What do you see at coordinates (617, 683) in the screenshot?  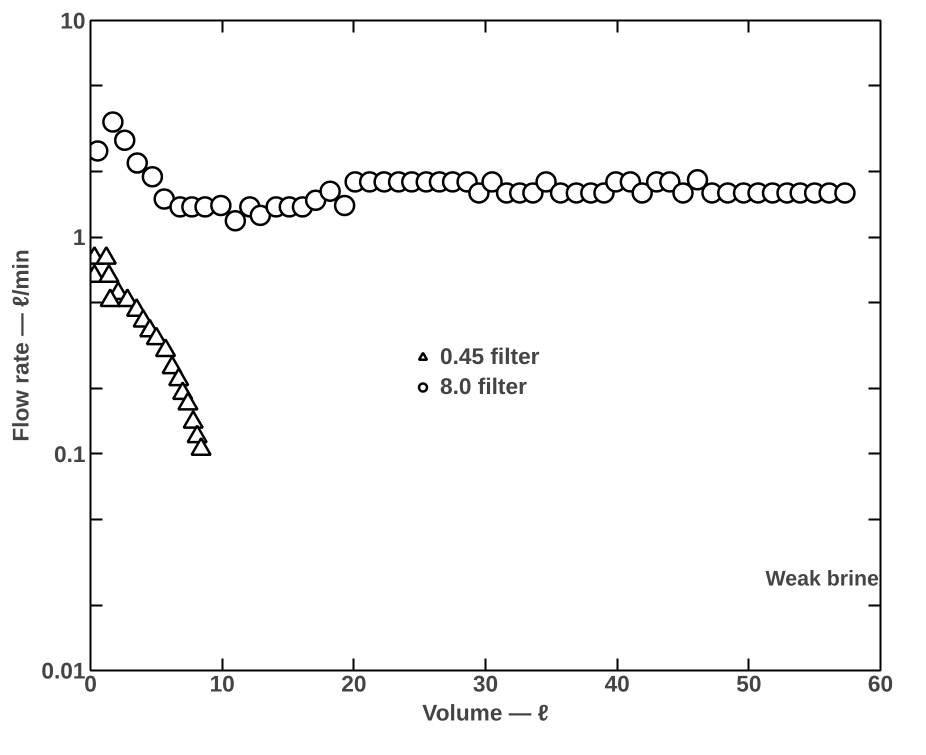 I see `x-tick-label: 40` at bounding box center [617, 683].